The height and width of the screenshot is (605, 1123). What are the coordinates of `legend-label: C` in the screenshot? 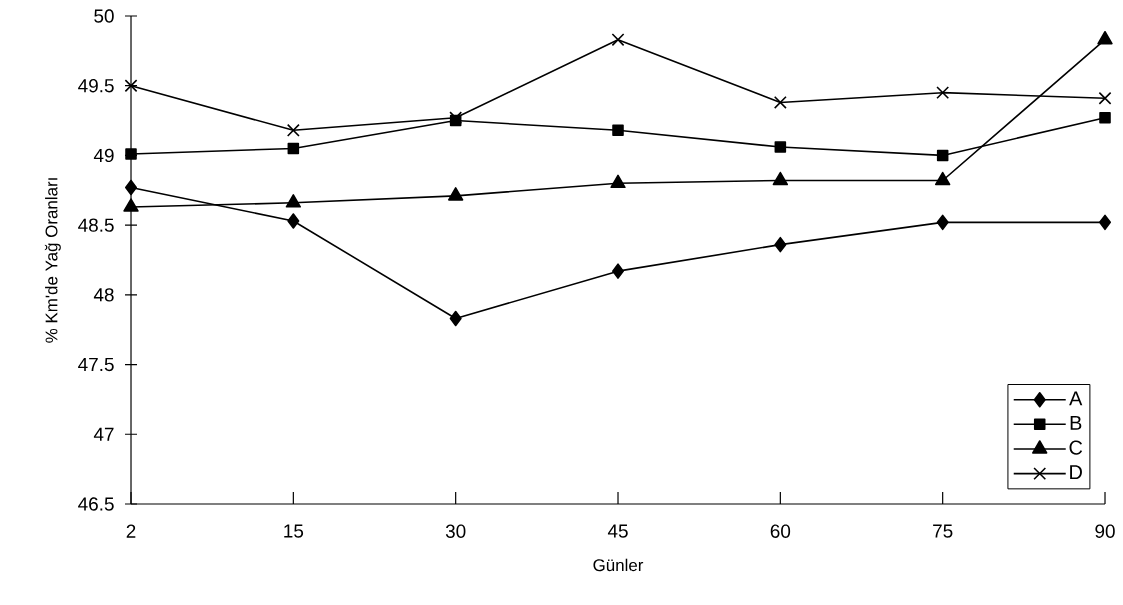 It's located at (1076, 447).